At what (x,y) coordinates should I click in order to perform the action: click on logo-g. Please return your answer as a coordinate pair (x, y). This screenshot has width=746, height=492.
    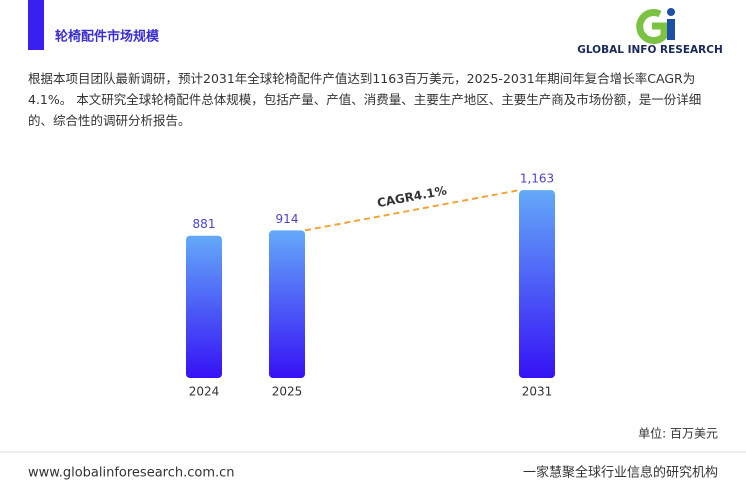
    Looking at the image, I should click on (652, 26).